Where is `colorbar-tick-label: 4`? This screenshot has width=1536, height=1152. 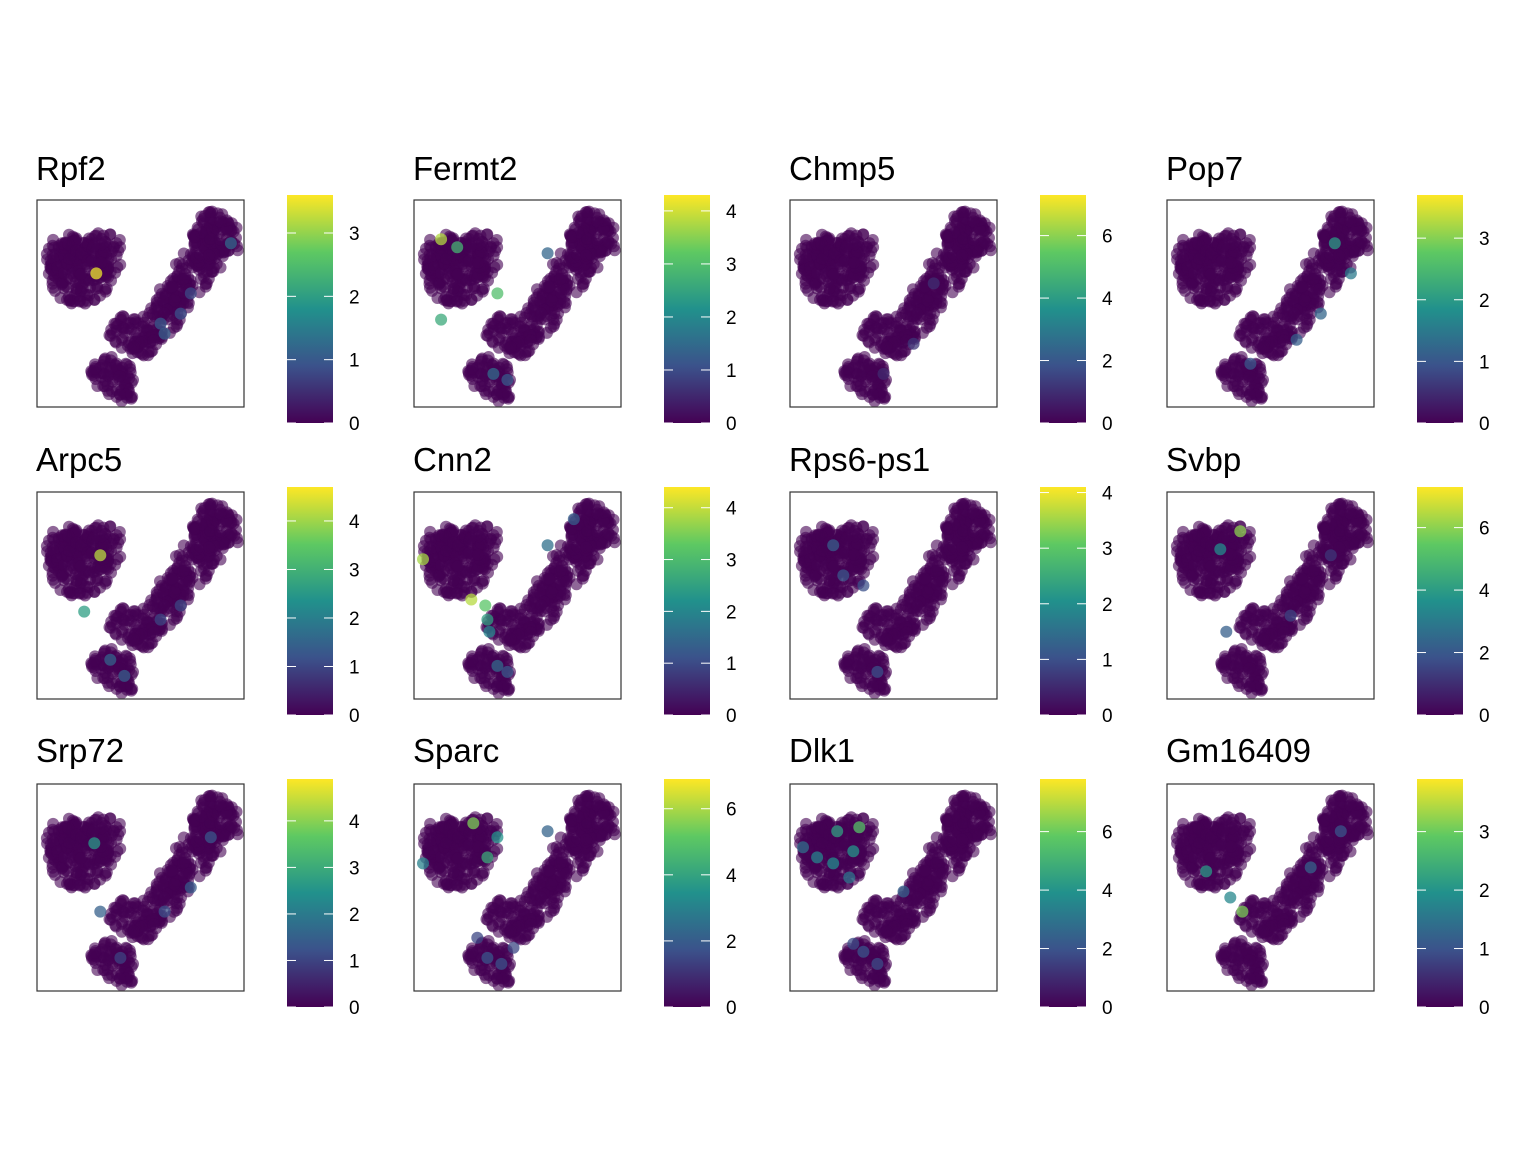 colorbar-tick-label: 4 is located at coordinates (354, 522).